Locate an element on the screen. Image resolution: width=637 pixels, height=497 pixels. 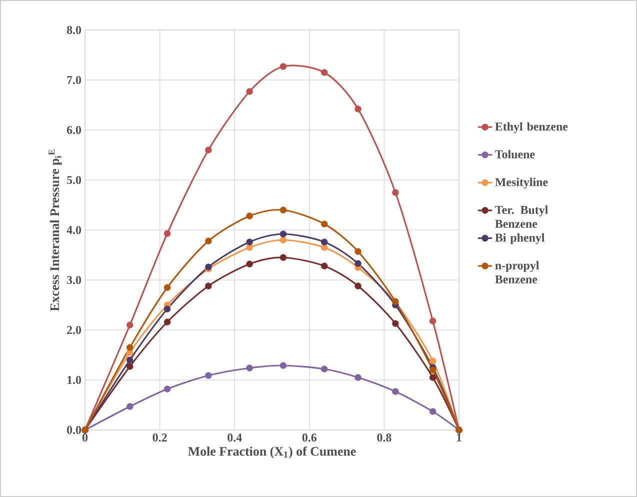
x-tick-label: 1 is located at coordinates (459, 438).